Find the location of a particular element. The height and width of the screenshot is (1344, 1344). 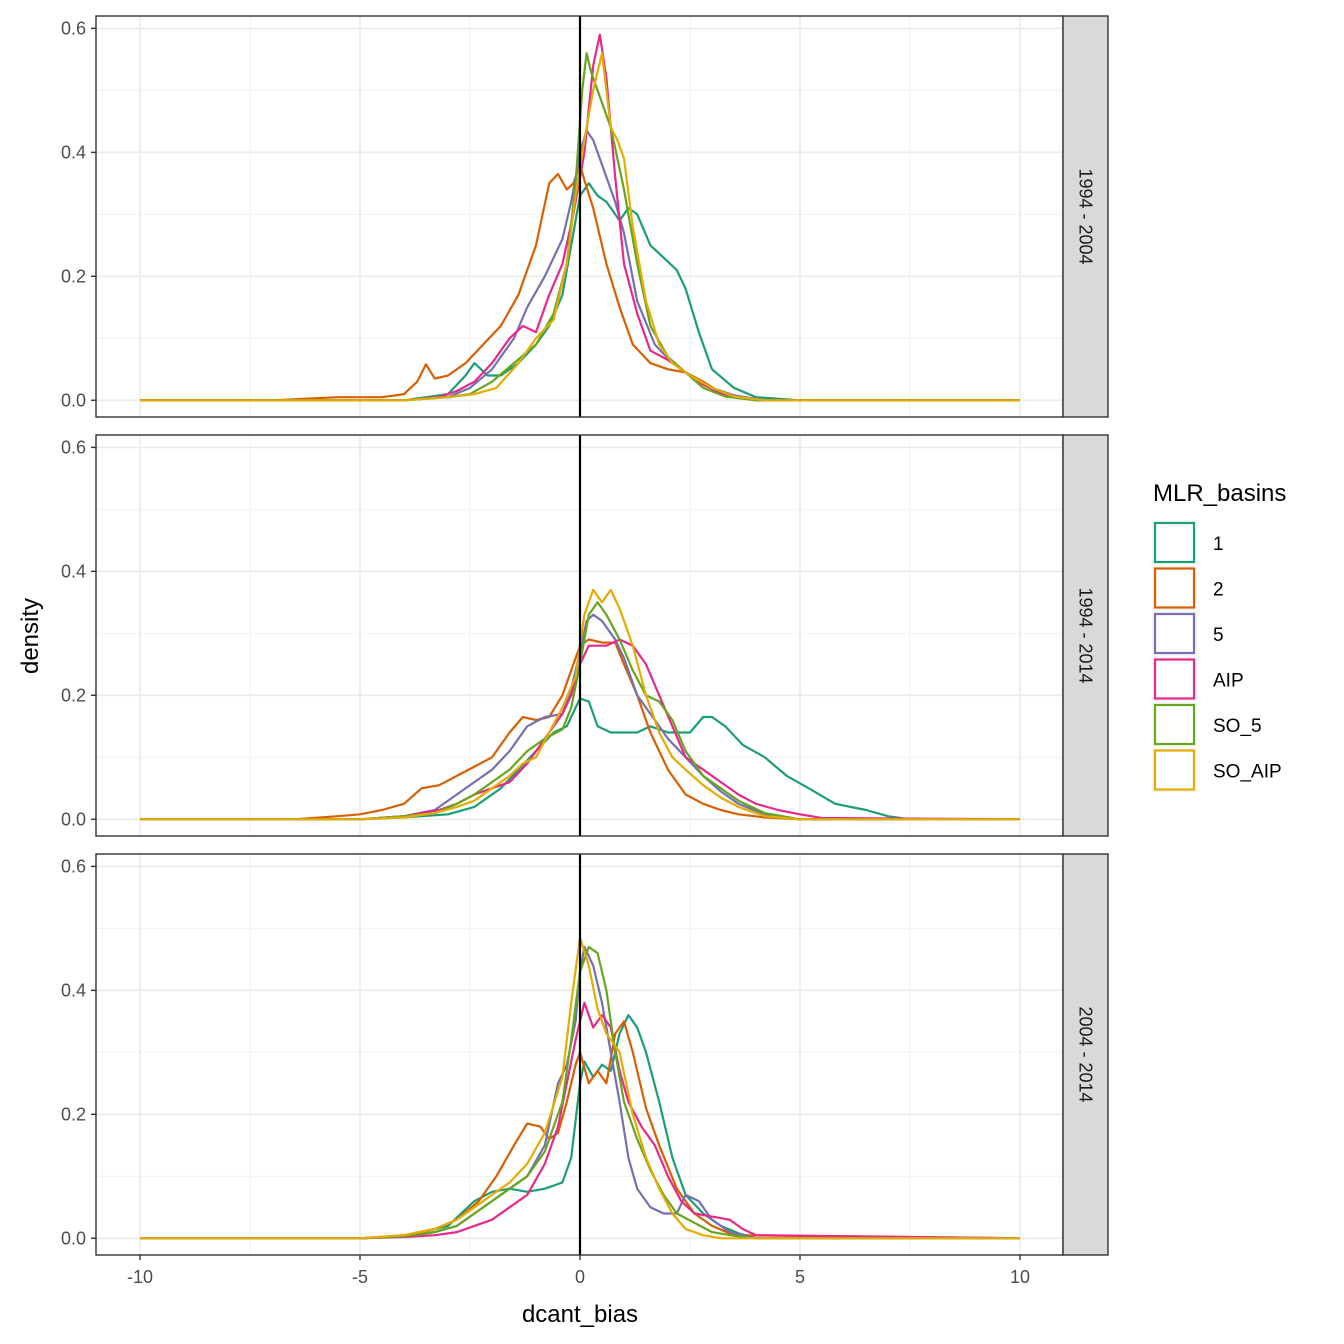

x-tick-label: -10 is located at coordinates (140, 1277).